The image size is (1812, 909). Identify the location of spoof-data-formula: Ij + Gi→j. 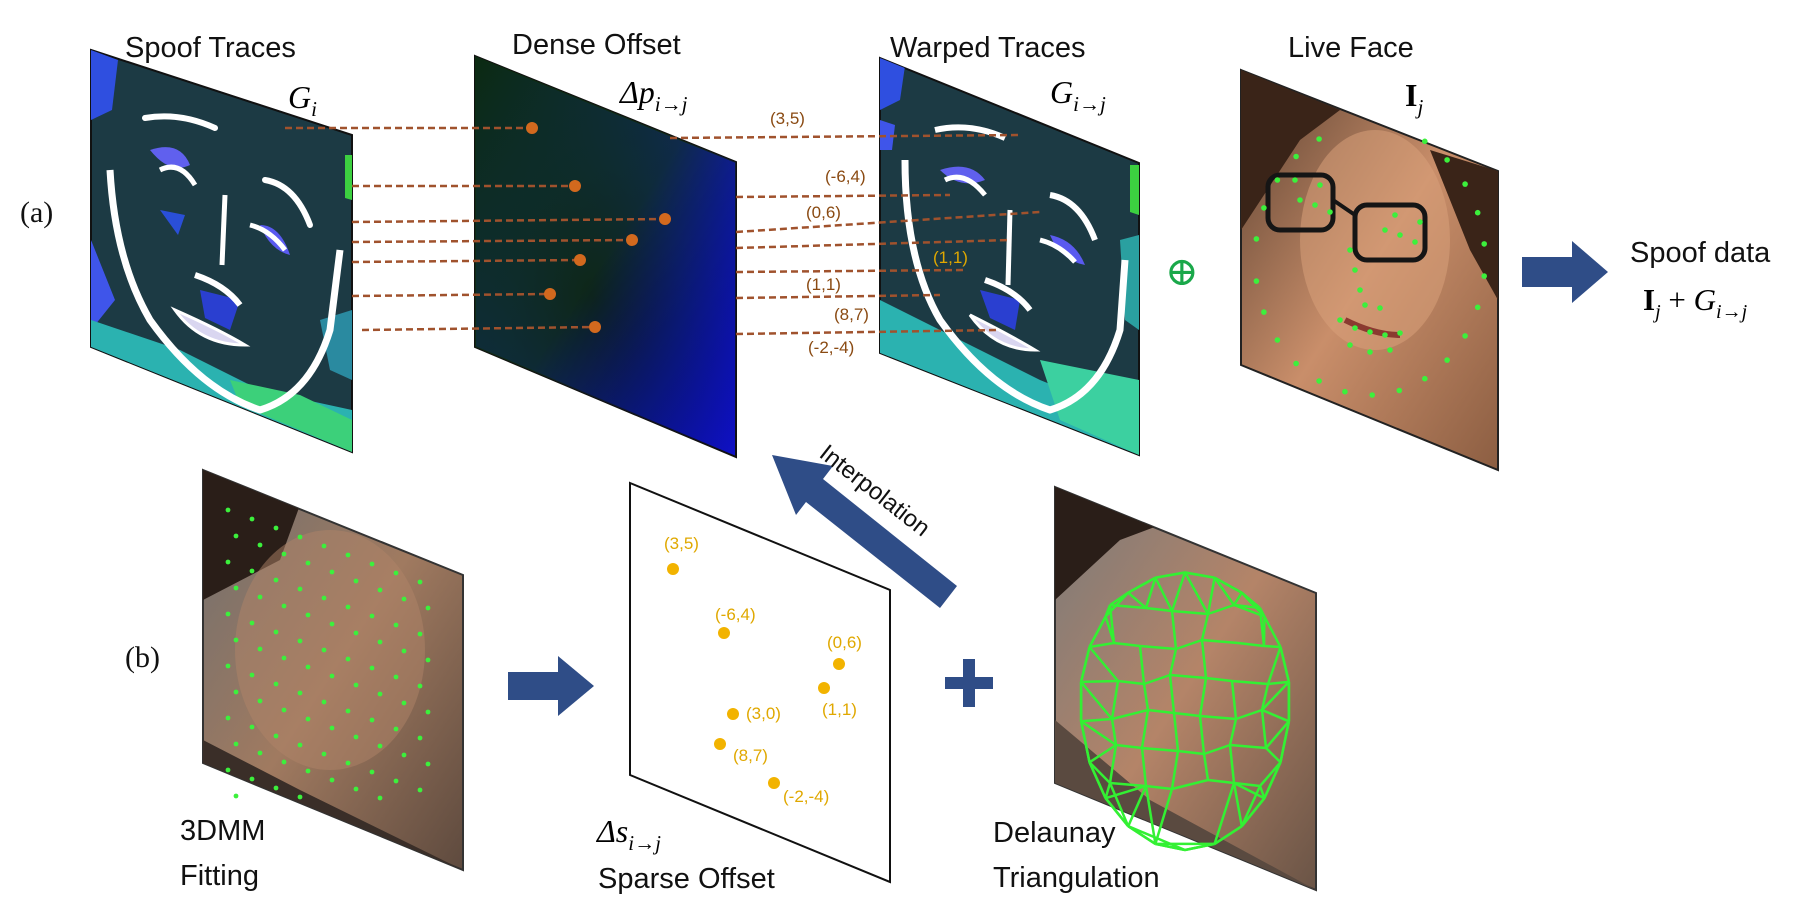
(1695, 302).